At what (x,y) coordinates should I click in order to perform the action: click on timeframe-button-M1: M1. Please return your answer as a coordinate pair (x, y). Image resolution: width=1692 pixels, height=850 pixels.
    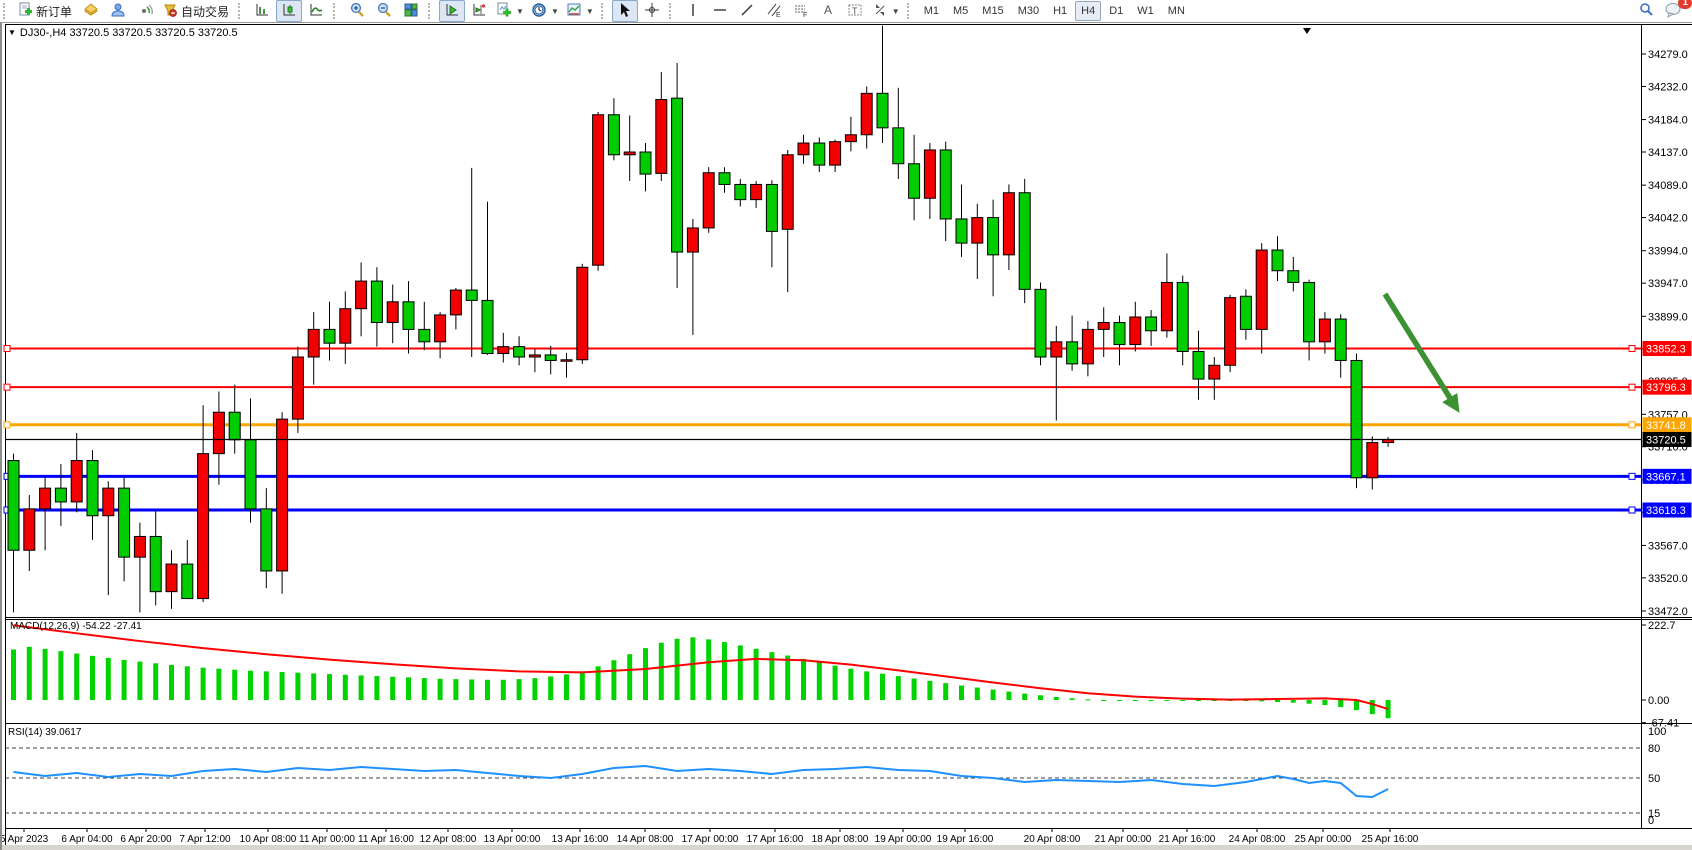
    Looking at the image, I should click on (931, 11).